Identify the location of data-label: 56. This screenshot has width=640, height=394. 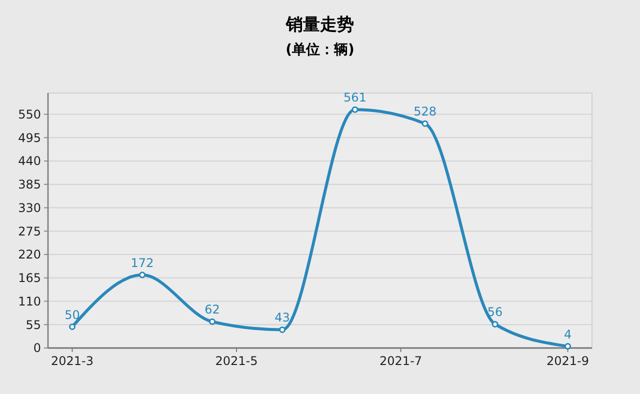
(495, 312).